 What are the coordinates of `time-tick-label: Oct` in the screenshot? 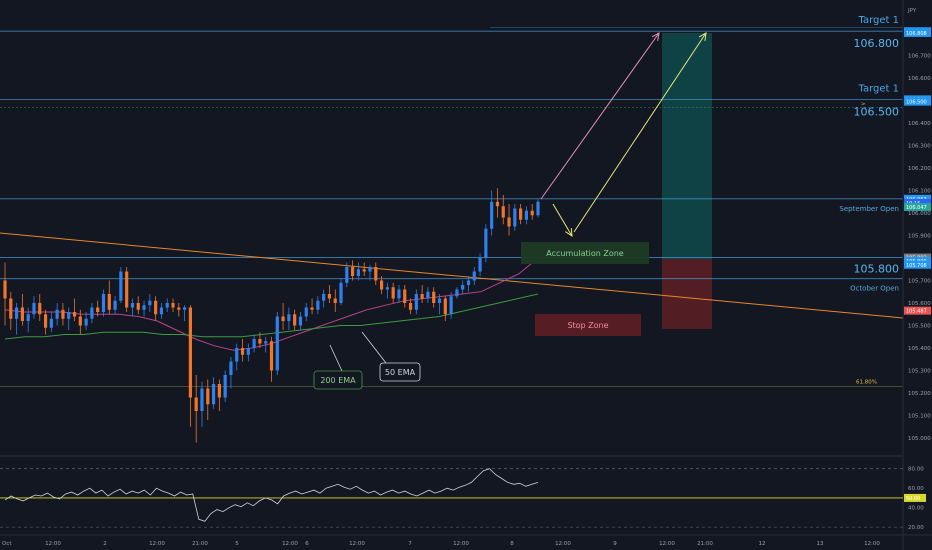 It's located at (7, 544).